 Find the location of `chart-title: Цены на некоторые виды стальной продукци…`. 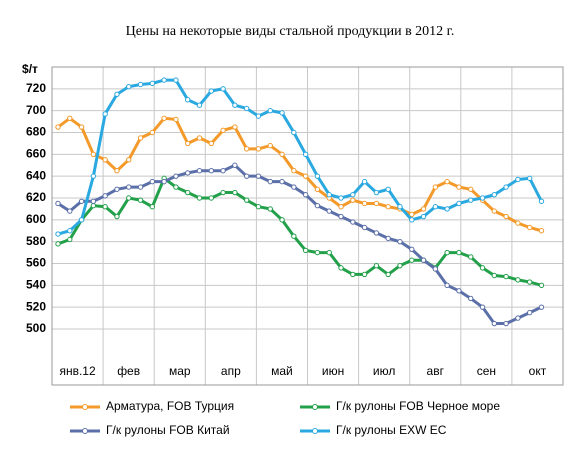

chart-title: Цены на некоторые виды стальной продукци… is located at coordinates (290, 31).